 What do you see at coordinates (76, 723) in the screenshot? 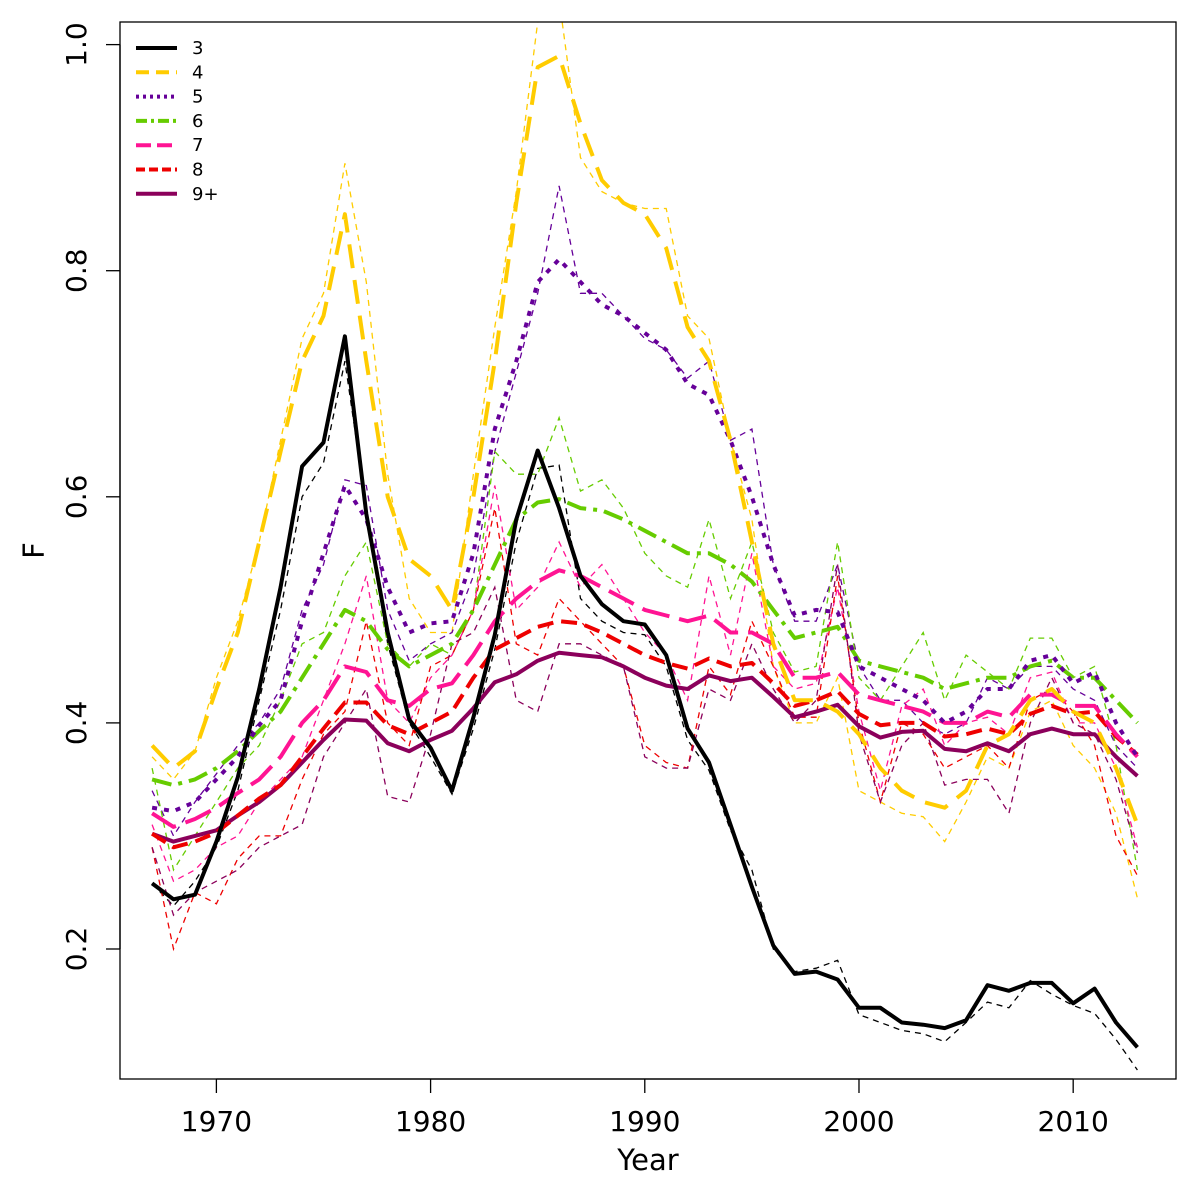
I see `y-tick-label: 0.4` at bounding box center [76, 723].